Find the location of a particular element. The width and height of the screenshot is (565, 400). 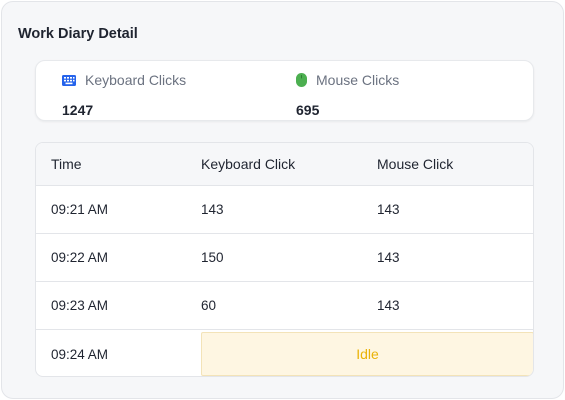

keyboard-click-cell: 150 is located at coordinates (212, 257).